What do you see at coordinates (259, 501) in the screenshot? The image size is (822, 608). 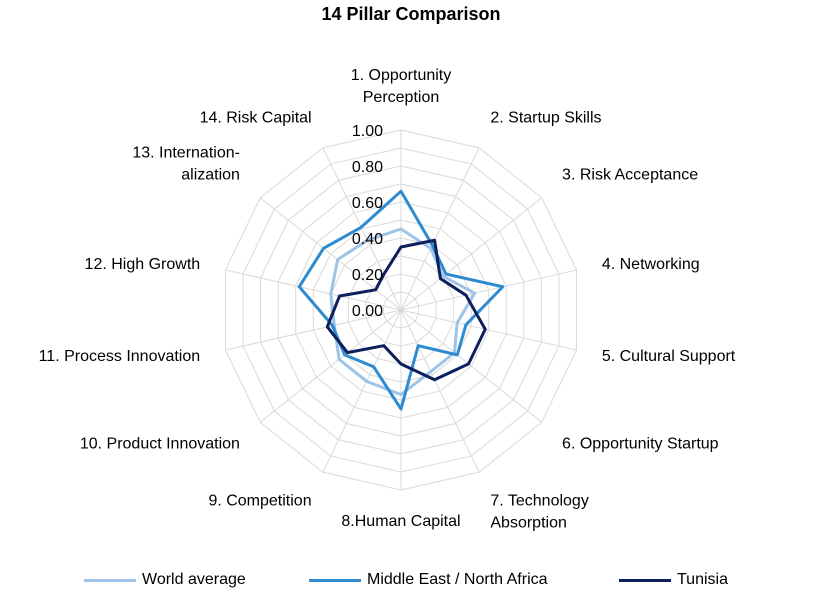 I see `axis-label: 9. Competition` at bounding box center [259, 501].